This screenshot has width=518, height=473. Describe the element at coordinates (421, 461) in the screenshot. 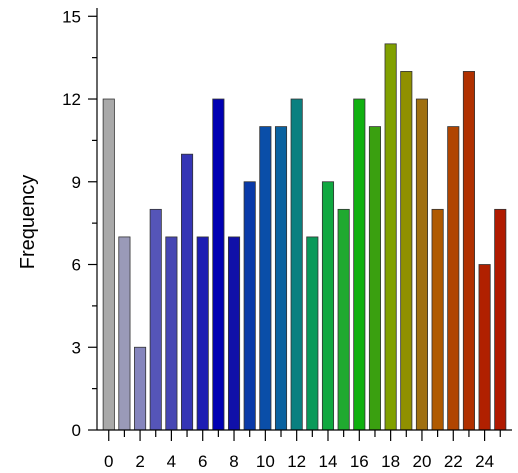

I see `x-tick-label-20: 20` at that location.